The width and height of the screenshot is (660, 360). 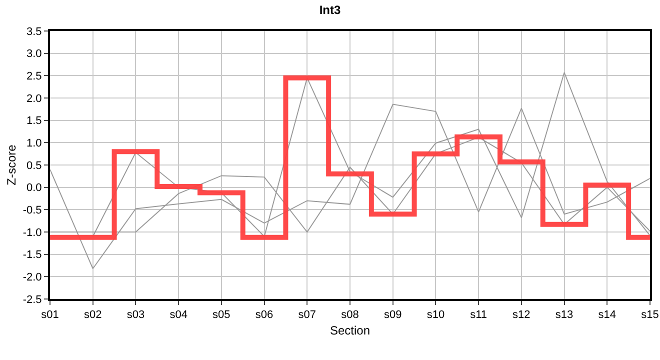 What do you see at coordinates (34, 98) in the screenshot?
I see `y-tick-label: 2.0` at bounding box center [34, 98].